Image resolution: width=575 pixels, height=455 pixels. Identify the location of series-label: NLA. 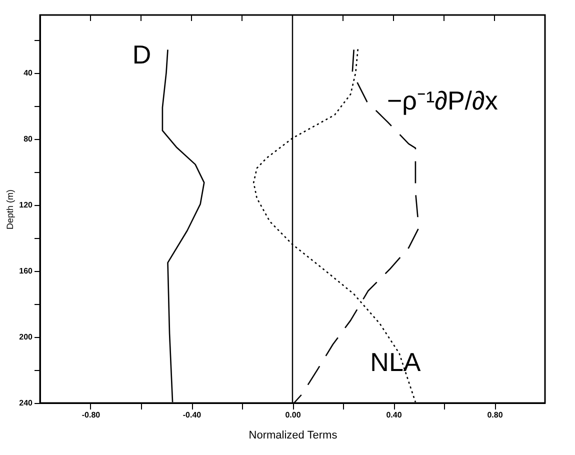
(396, 362).